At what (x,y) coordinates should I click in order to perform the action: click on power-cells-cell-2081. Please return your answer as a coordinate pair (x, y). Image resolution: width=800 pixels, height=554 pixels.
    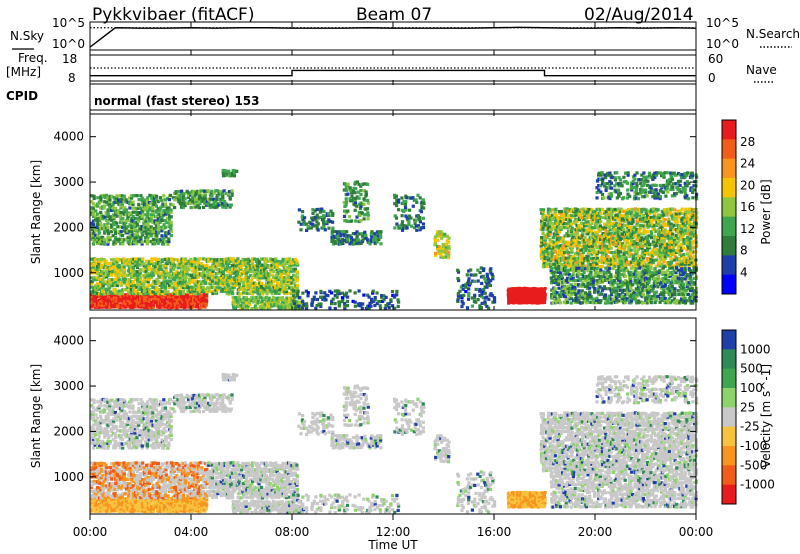
    Looking at the image, I should click on (140, 214).